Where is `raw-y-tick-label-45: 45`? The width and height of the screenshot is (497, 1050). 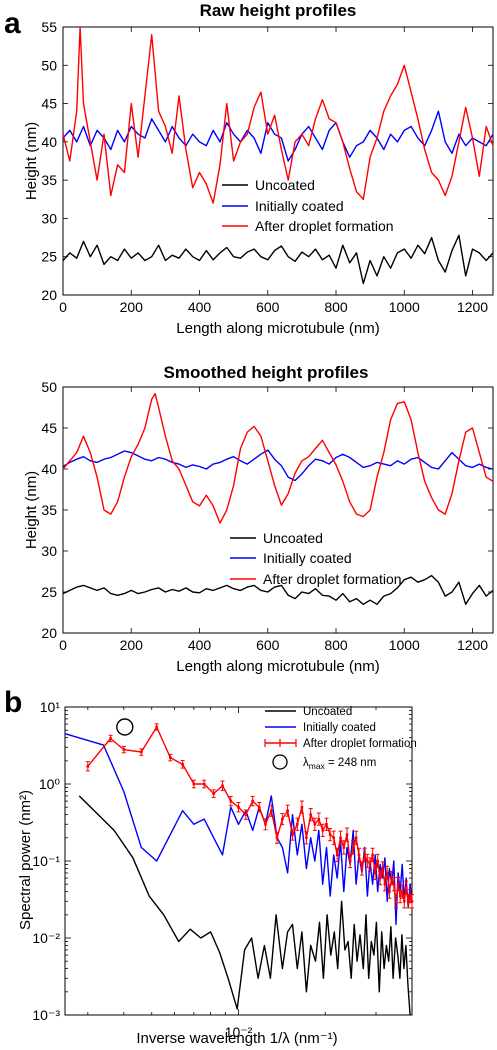 raw-y-tick-label-45: 45 is located at coordinates (49, 104).